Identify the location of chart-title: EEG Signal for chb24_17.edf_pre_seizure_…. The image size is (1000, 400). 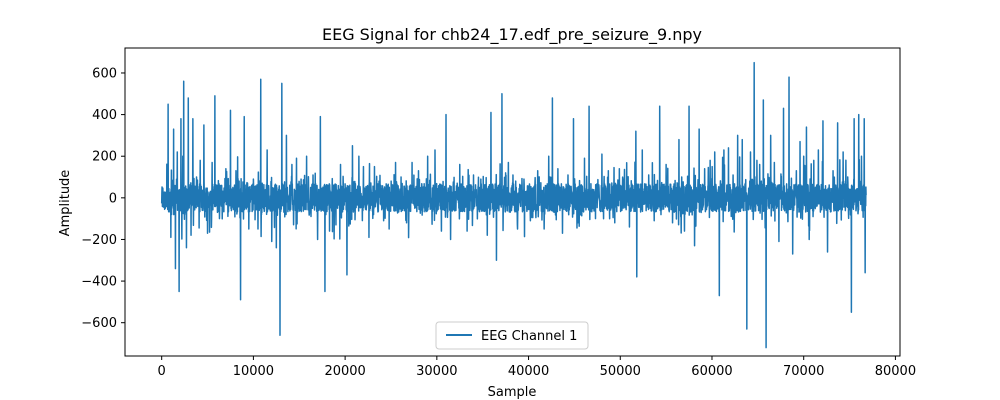
(512, 35).